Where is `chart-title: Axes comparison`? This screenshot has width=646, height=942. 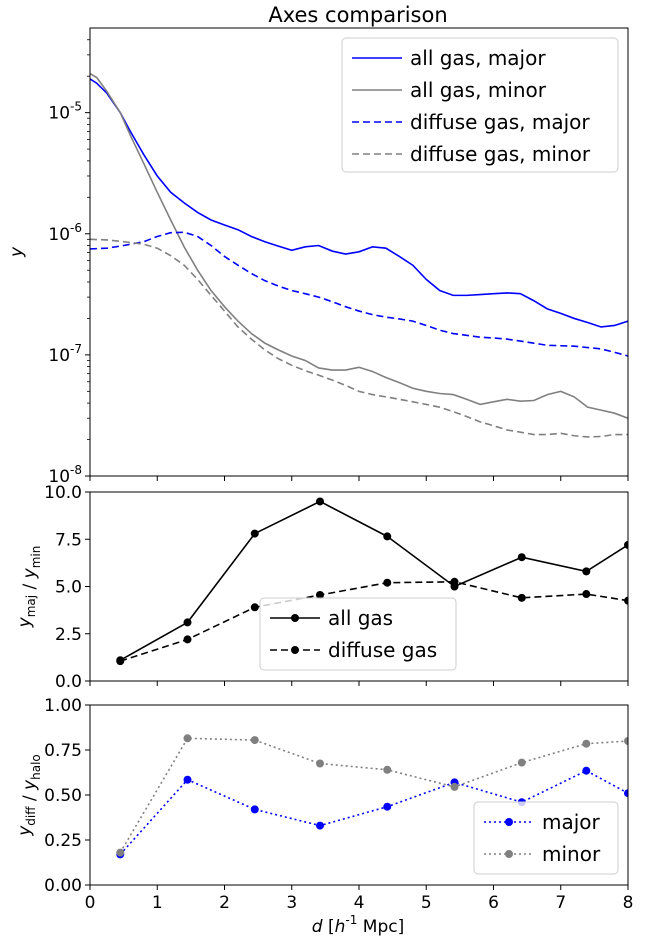 chart-title: Axes comparison is located at coordinates (357, 15).